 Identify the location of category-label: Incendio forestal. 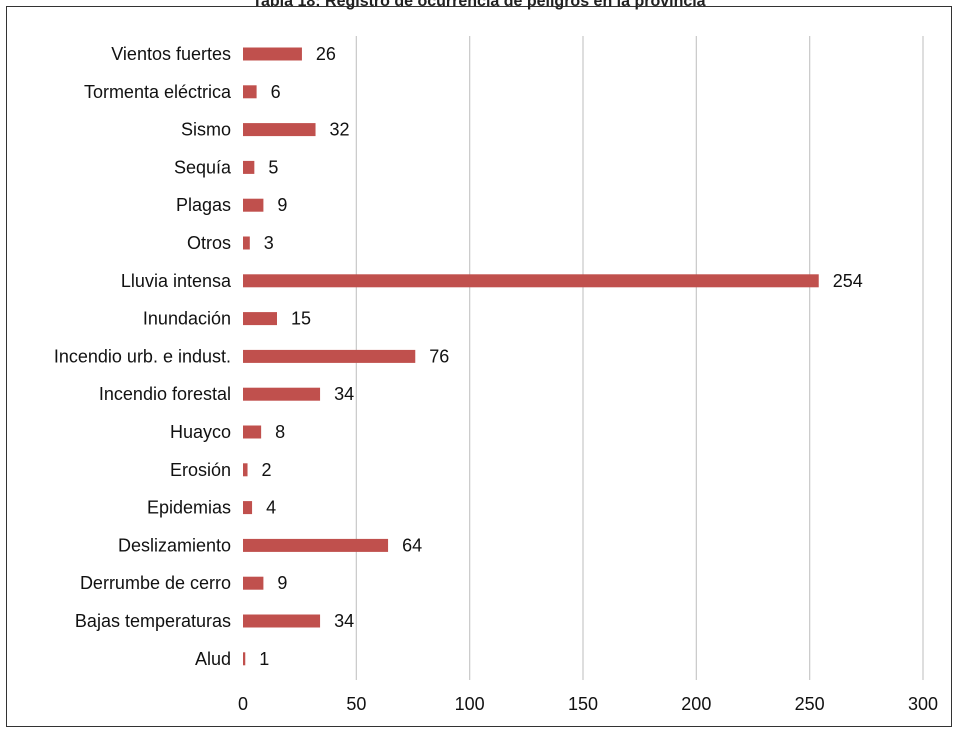
(165, 394).